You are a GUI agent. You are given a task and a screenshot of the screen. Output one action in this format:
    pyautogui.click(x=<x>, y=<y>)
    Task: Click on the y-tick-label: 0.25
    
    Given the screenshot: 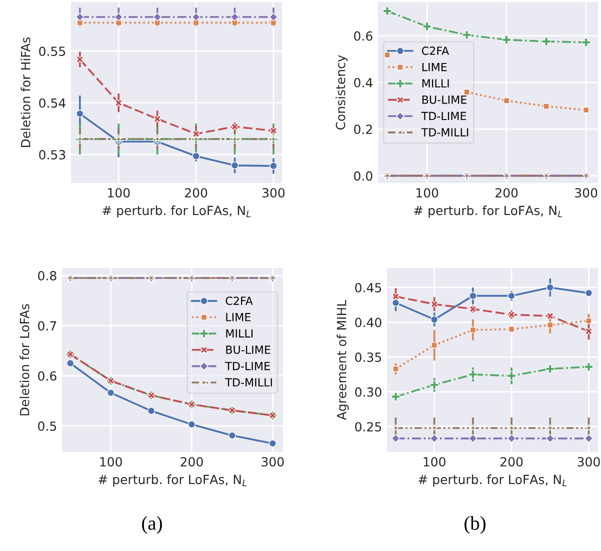 What is the action you would take?
    pyautogui.click(x=368, y=427)
    